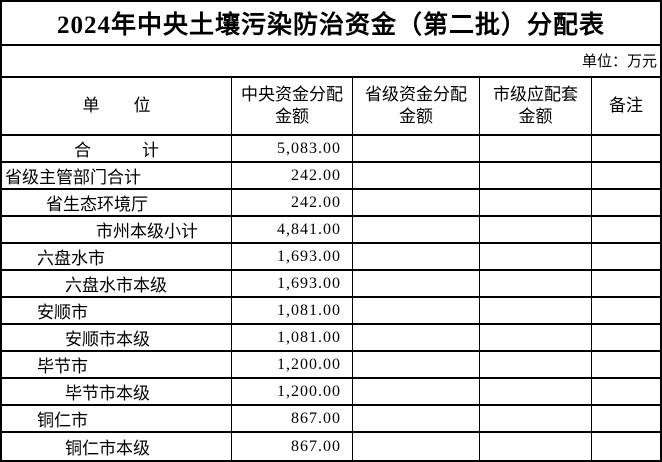 Image resolution: width=662 pixels, height=462 pixels. What do you see at coordinates (292, 105) in the screenshot?
I see `header-central-amount: 中央资金分配 金额` at bounding box center [292, 105].